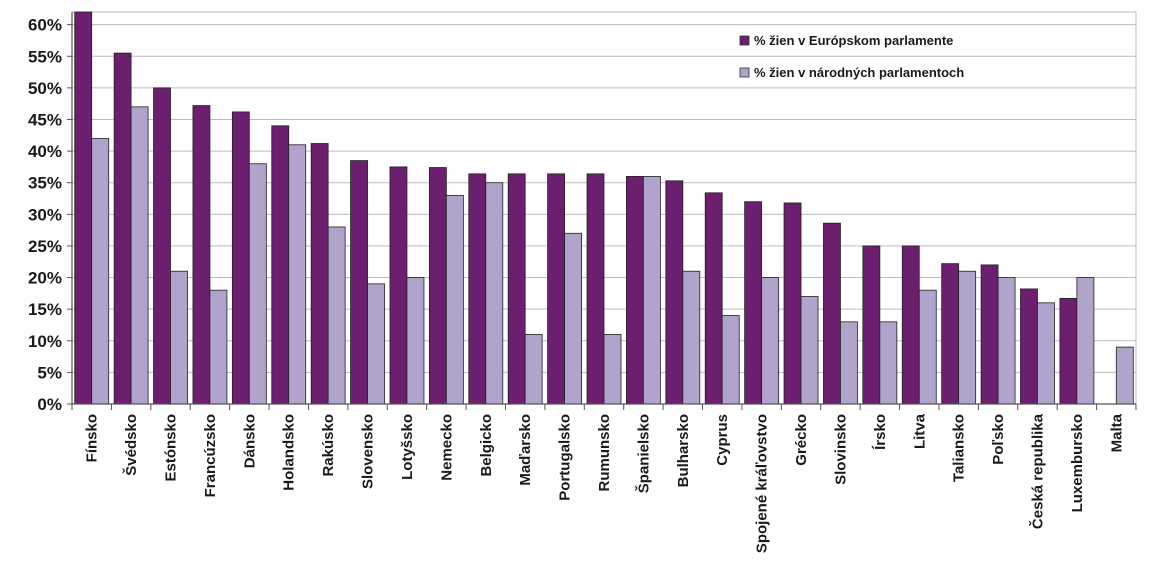 Image resolution: width=1152 pixels, height=580 pixels. Describe the element at coordinates (49, 404) in the screenshot. I see `y-tick-label: 0%` at that location.